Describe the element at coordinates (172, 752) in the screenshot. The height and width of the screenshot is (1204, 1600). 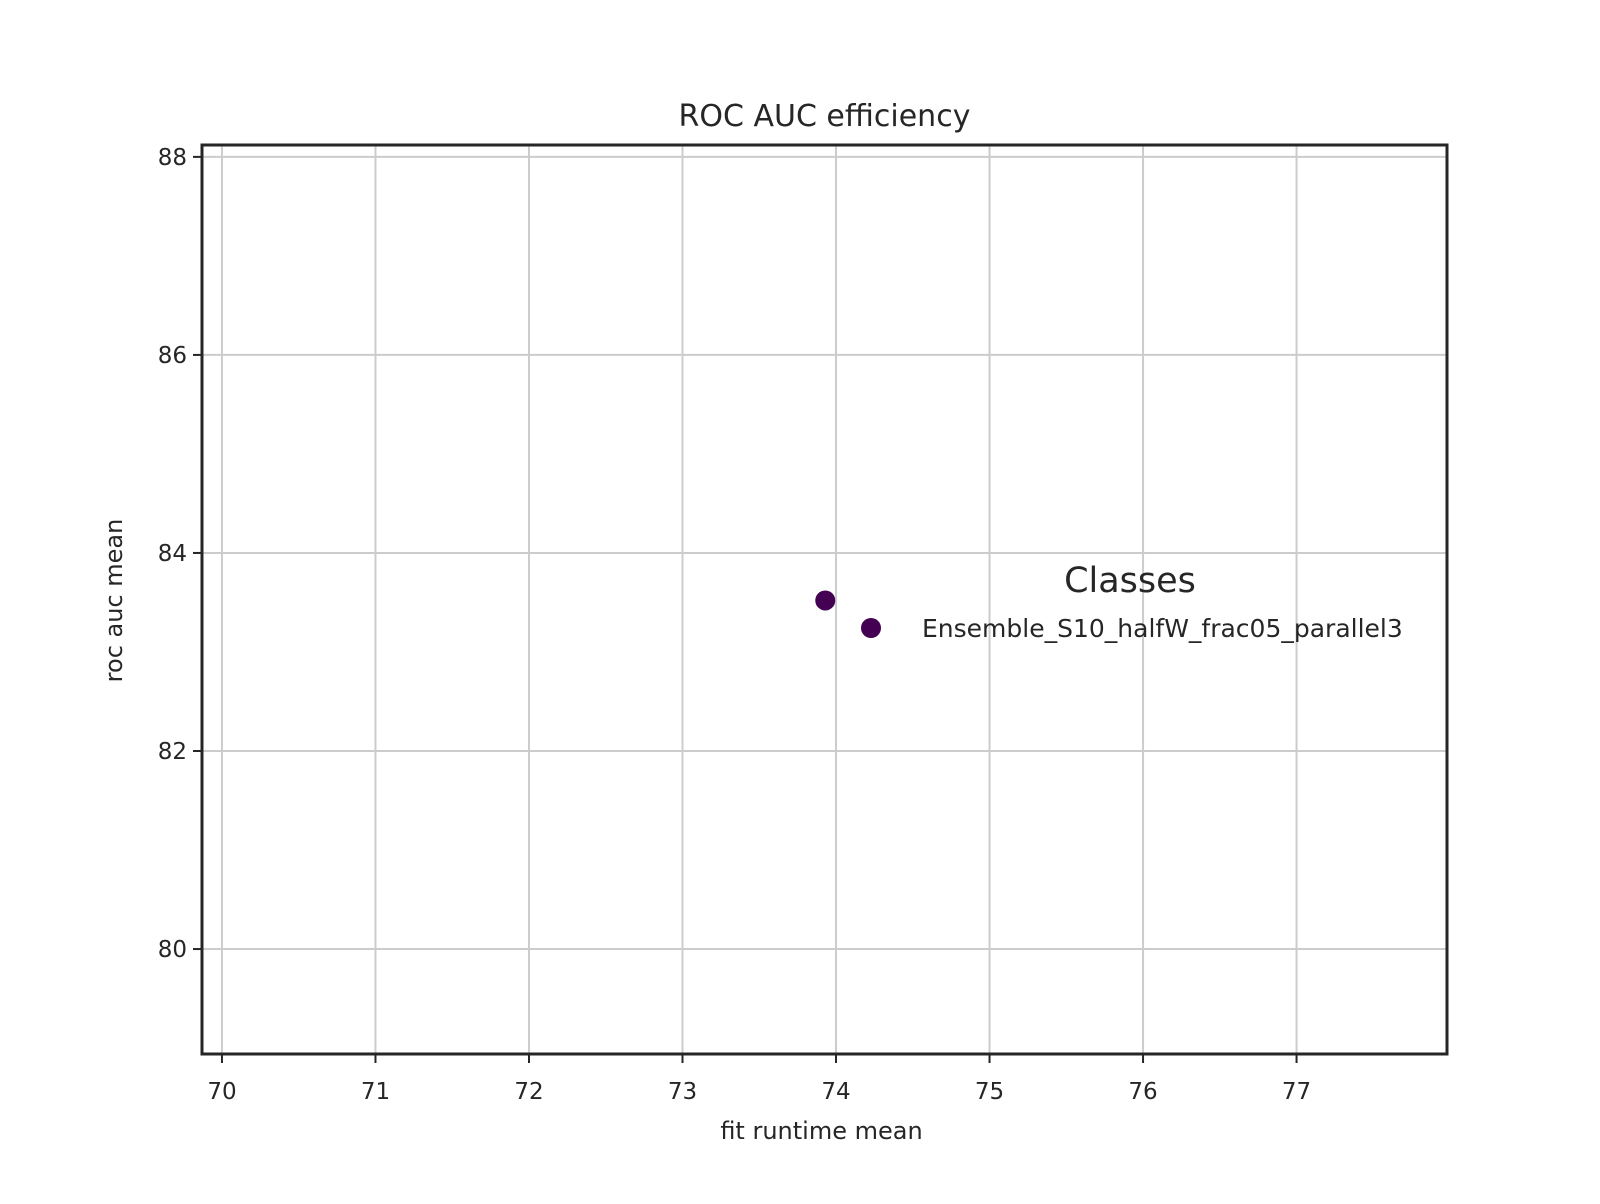
I see `y-tick-label: 82` at that location.